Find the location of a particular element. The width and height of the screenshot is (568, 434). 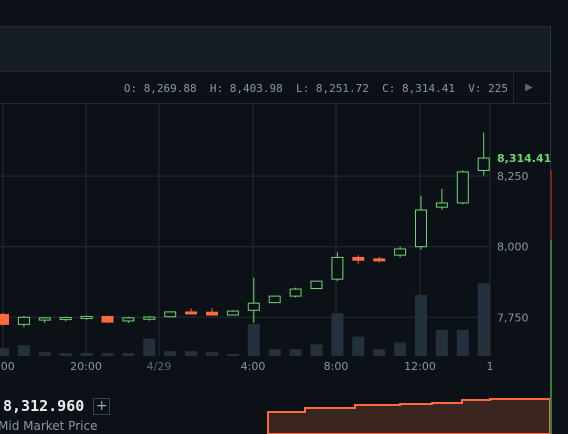

close-label: C: is located at coordinates (389, 88).